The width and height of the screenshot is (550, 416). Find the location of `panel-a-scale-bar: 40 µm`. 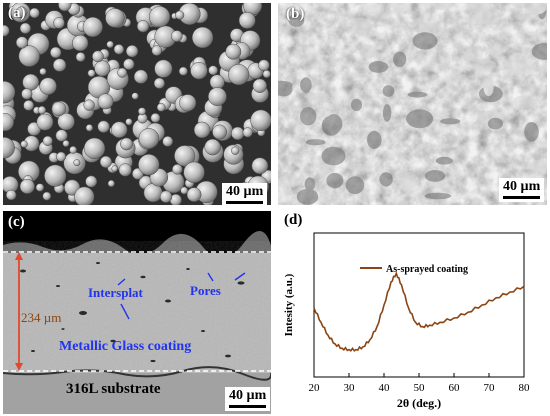

panel-a-scale-bar: 40 µm is located at coordinates (245, 194).